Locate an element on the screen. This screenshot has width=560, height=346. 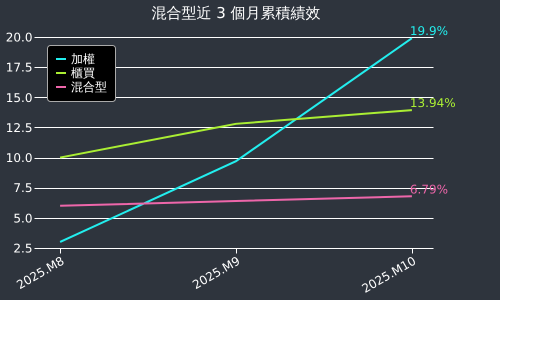
y-tick-label: 2.5 is located at coordinates (22, 249).